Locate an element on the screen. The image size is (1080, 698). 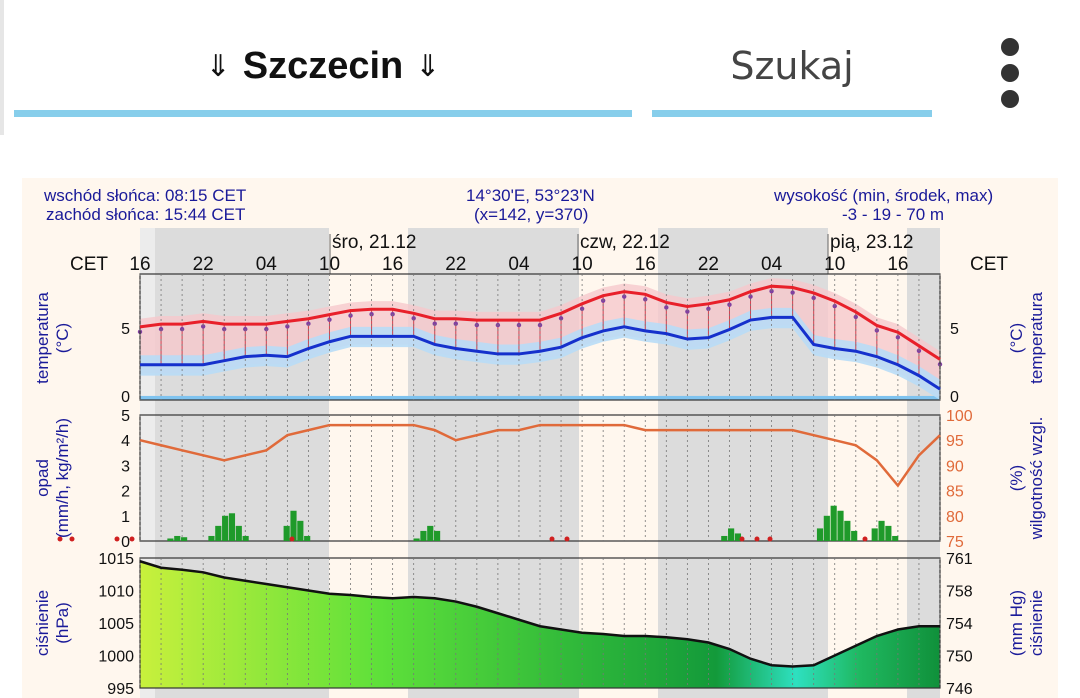
hour-tick-label: 10 is located at coordinates (329, 264).